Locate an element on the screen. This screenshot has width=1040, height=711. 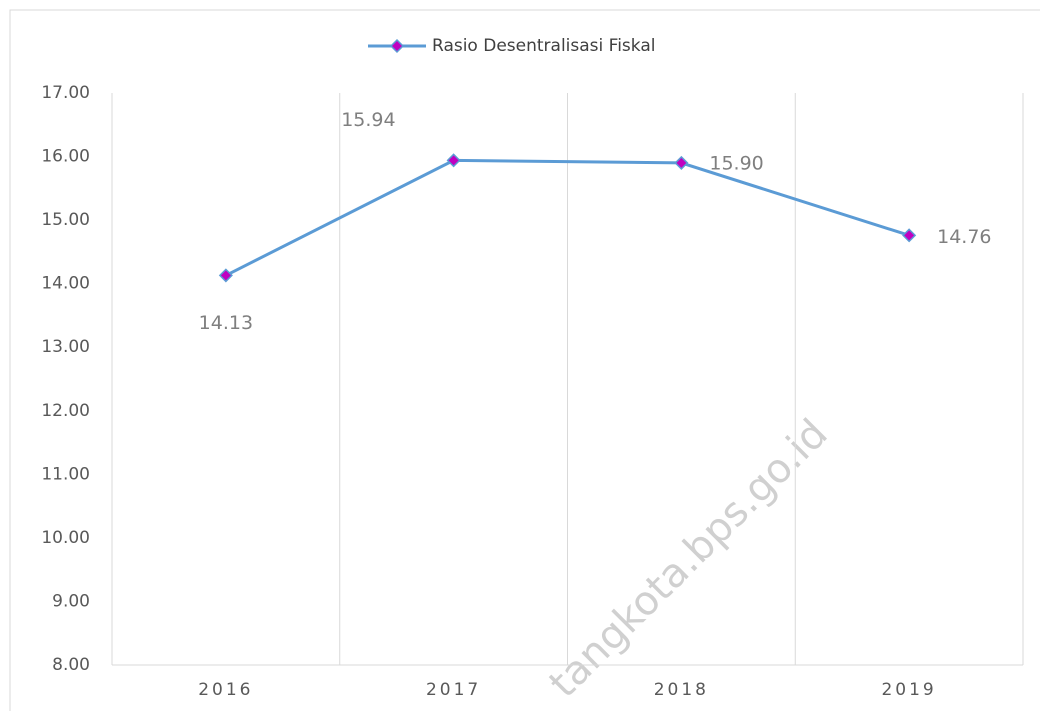
y-tick-label: 14.00 is located at coordinates (65, 284).